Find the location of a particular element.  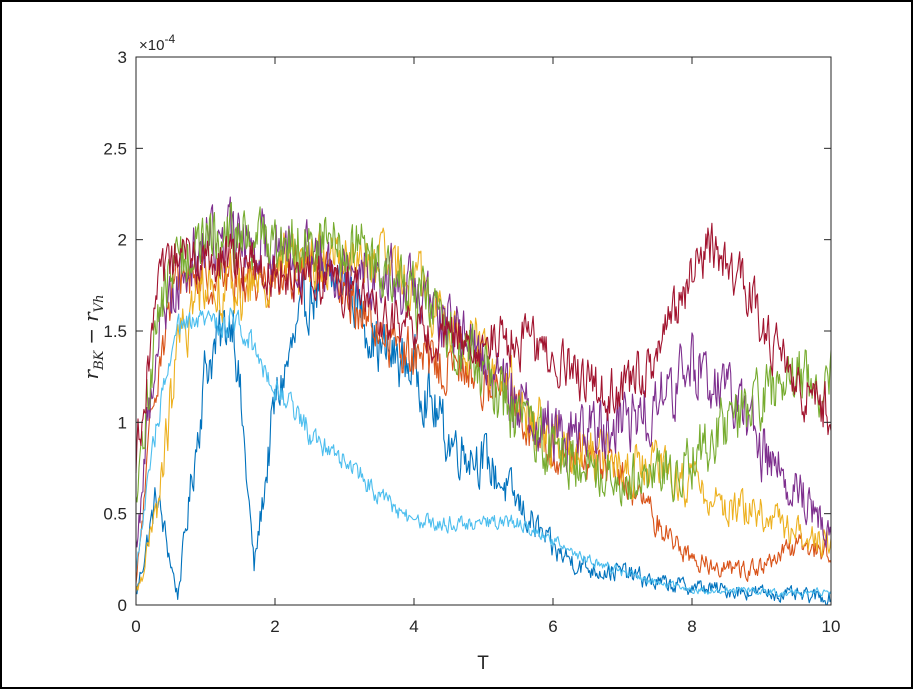

x-tick-label: 6 is located at coordinates (552, 626).